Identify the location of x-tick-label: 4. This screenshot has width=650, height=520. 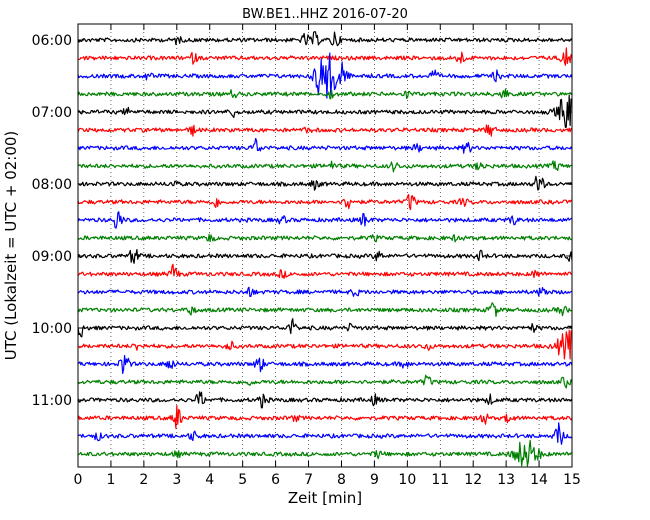
(209, 480).